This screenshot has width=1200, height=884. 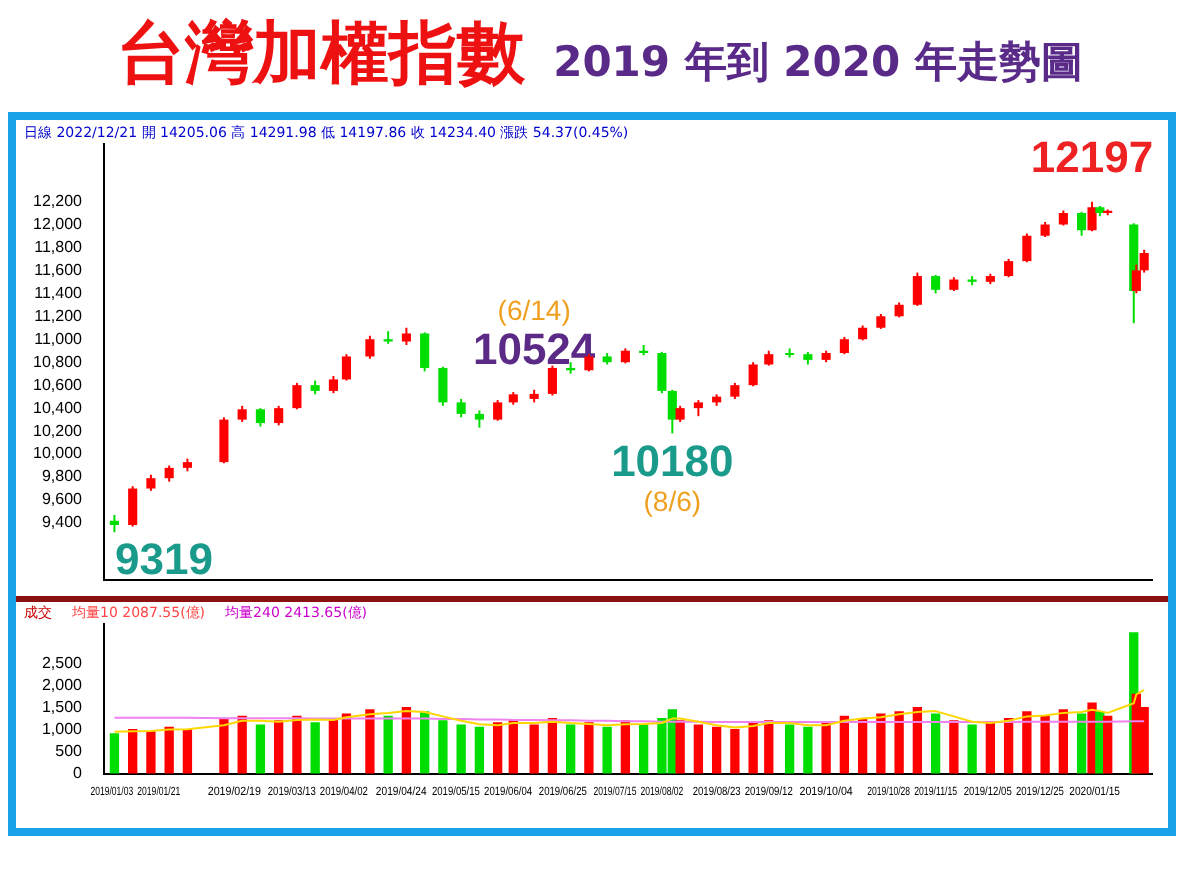 I want to click on annotation: (6/14) 10524, so click(x=534, y=334).